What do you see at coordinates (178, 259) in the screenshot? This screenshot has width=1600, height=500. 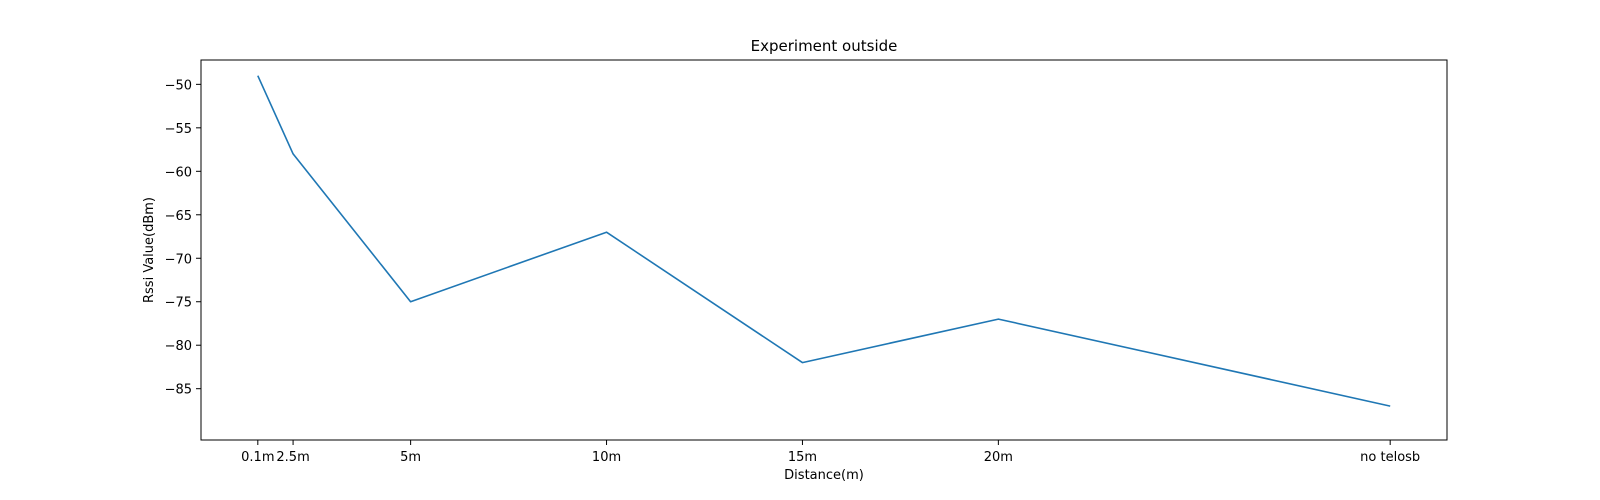 I see `y-tick-label: −70` at bounding box center [178, 259].